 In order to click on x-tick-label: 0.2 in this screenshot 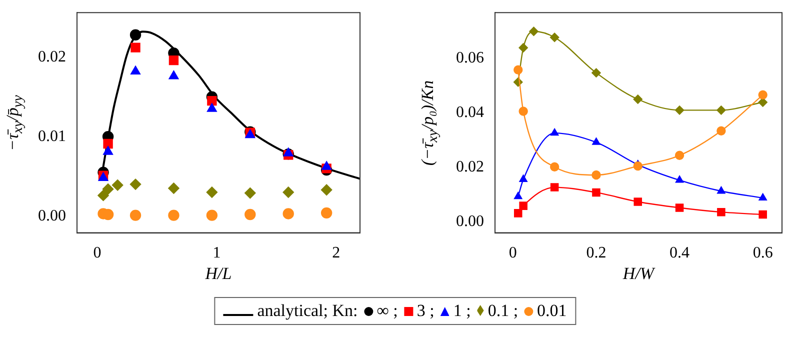, I will do `click(596, 253)`.